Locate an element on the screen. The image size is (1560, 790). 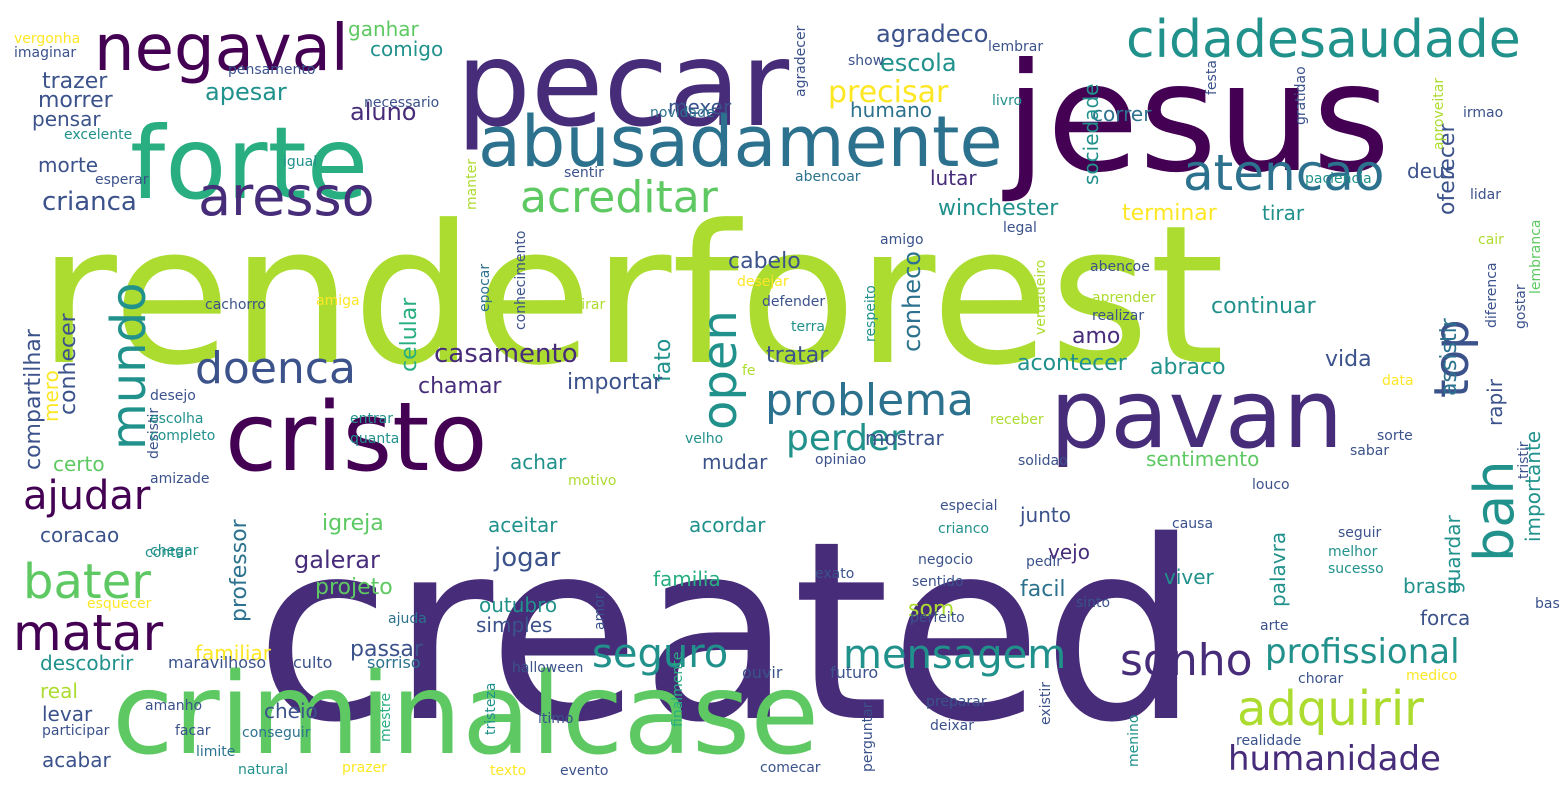
cloud-word: quanta is located at coordinates (374, 439).